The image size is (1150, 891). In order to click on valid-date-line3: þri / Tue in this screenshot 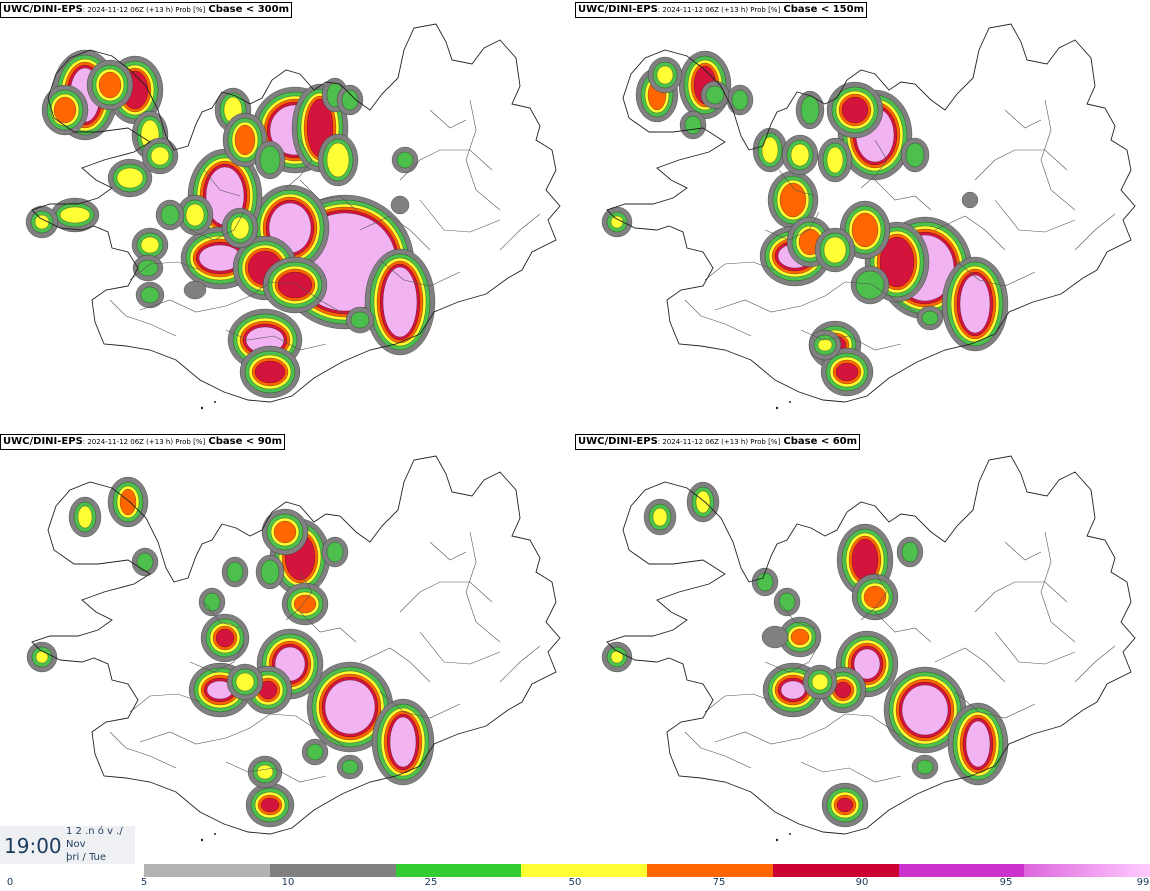, I will do `click(86, 857)`.